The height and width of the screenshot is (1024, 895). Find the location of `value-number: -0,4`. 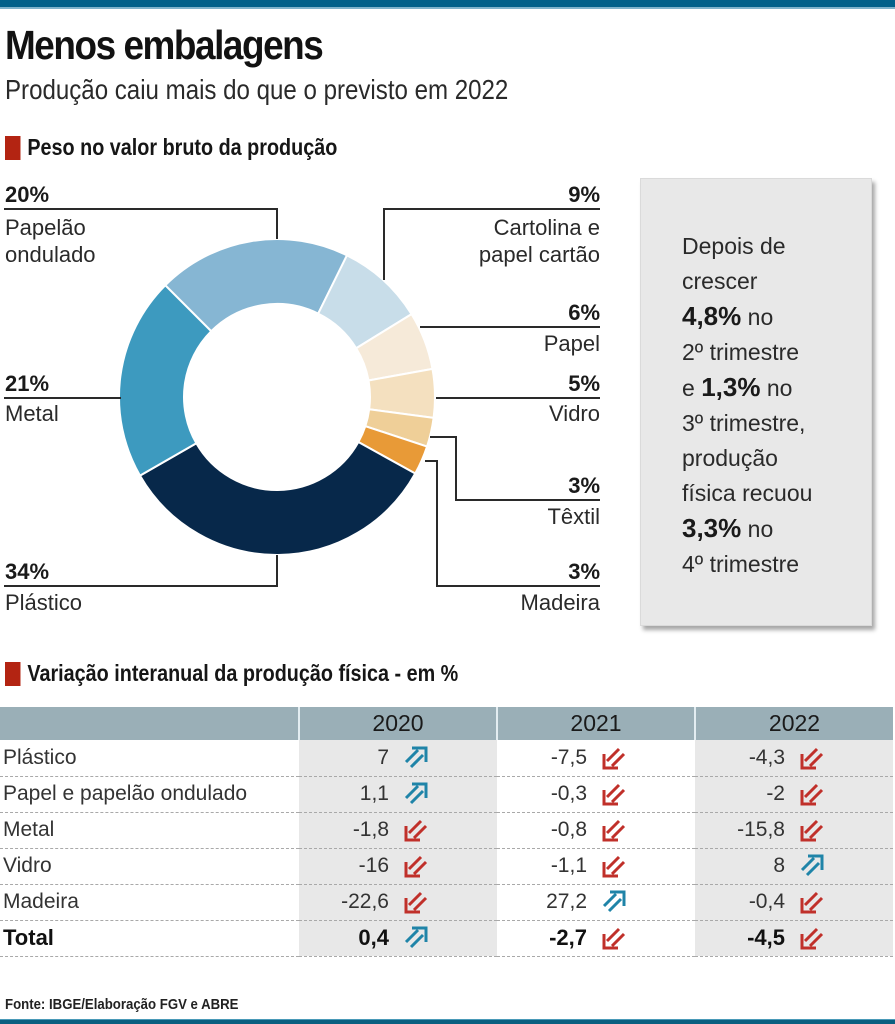

value-number: -0,4 is located at coordinates (766, 901).